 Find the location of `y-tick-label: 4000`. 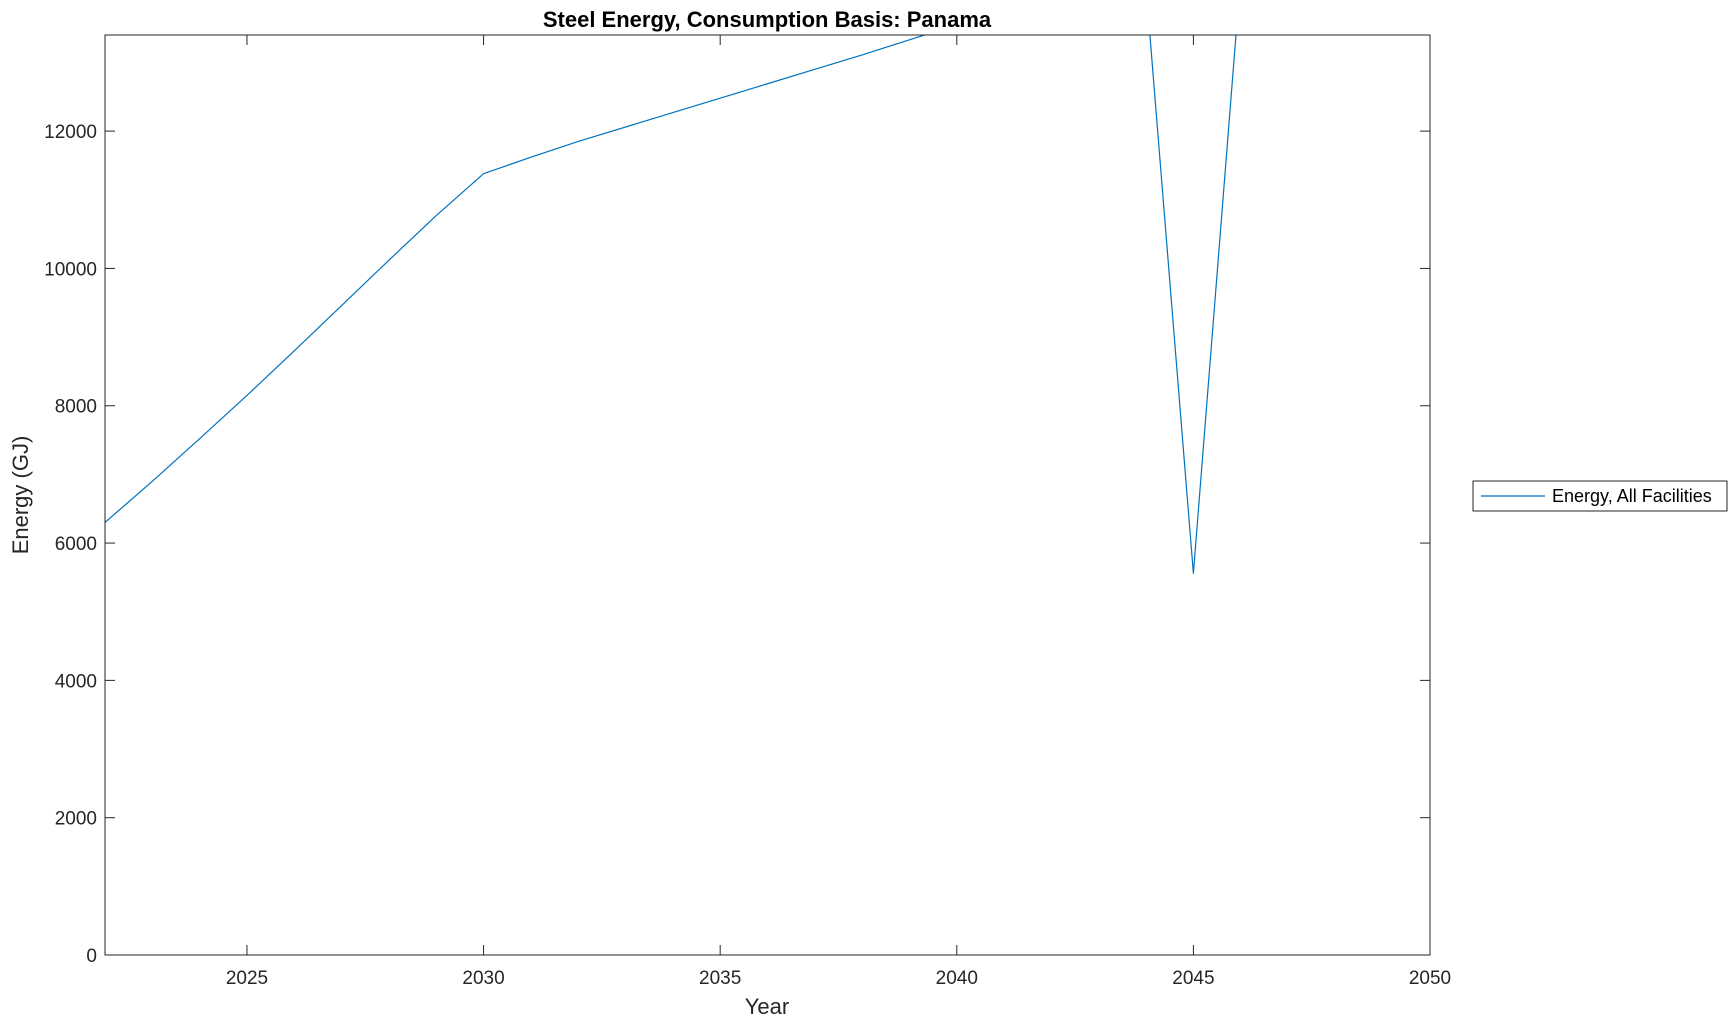

y-tick-label: 4000 is located at coordinates (76, 681).